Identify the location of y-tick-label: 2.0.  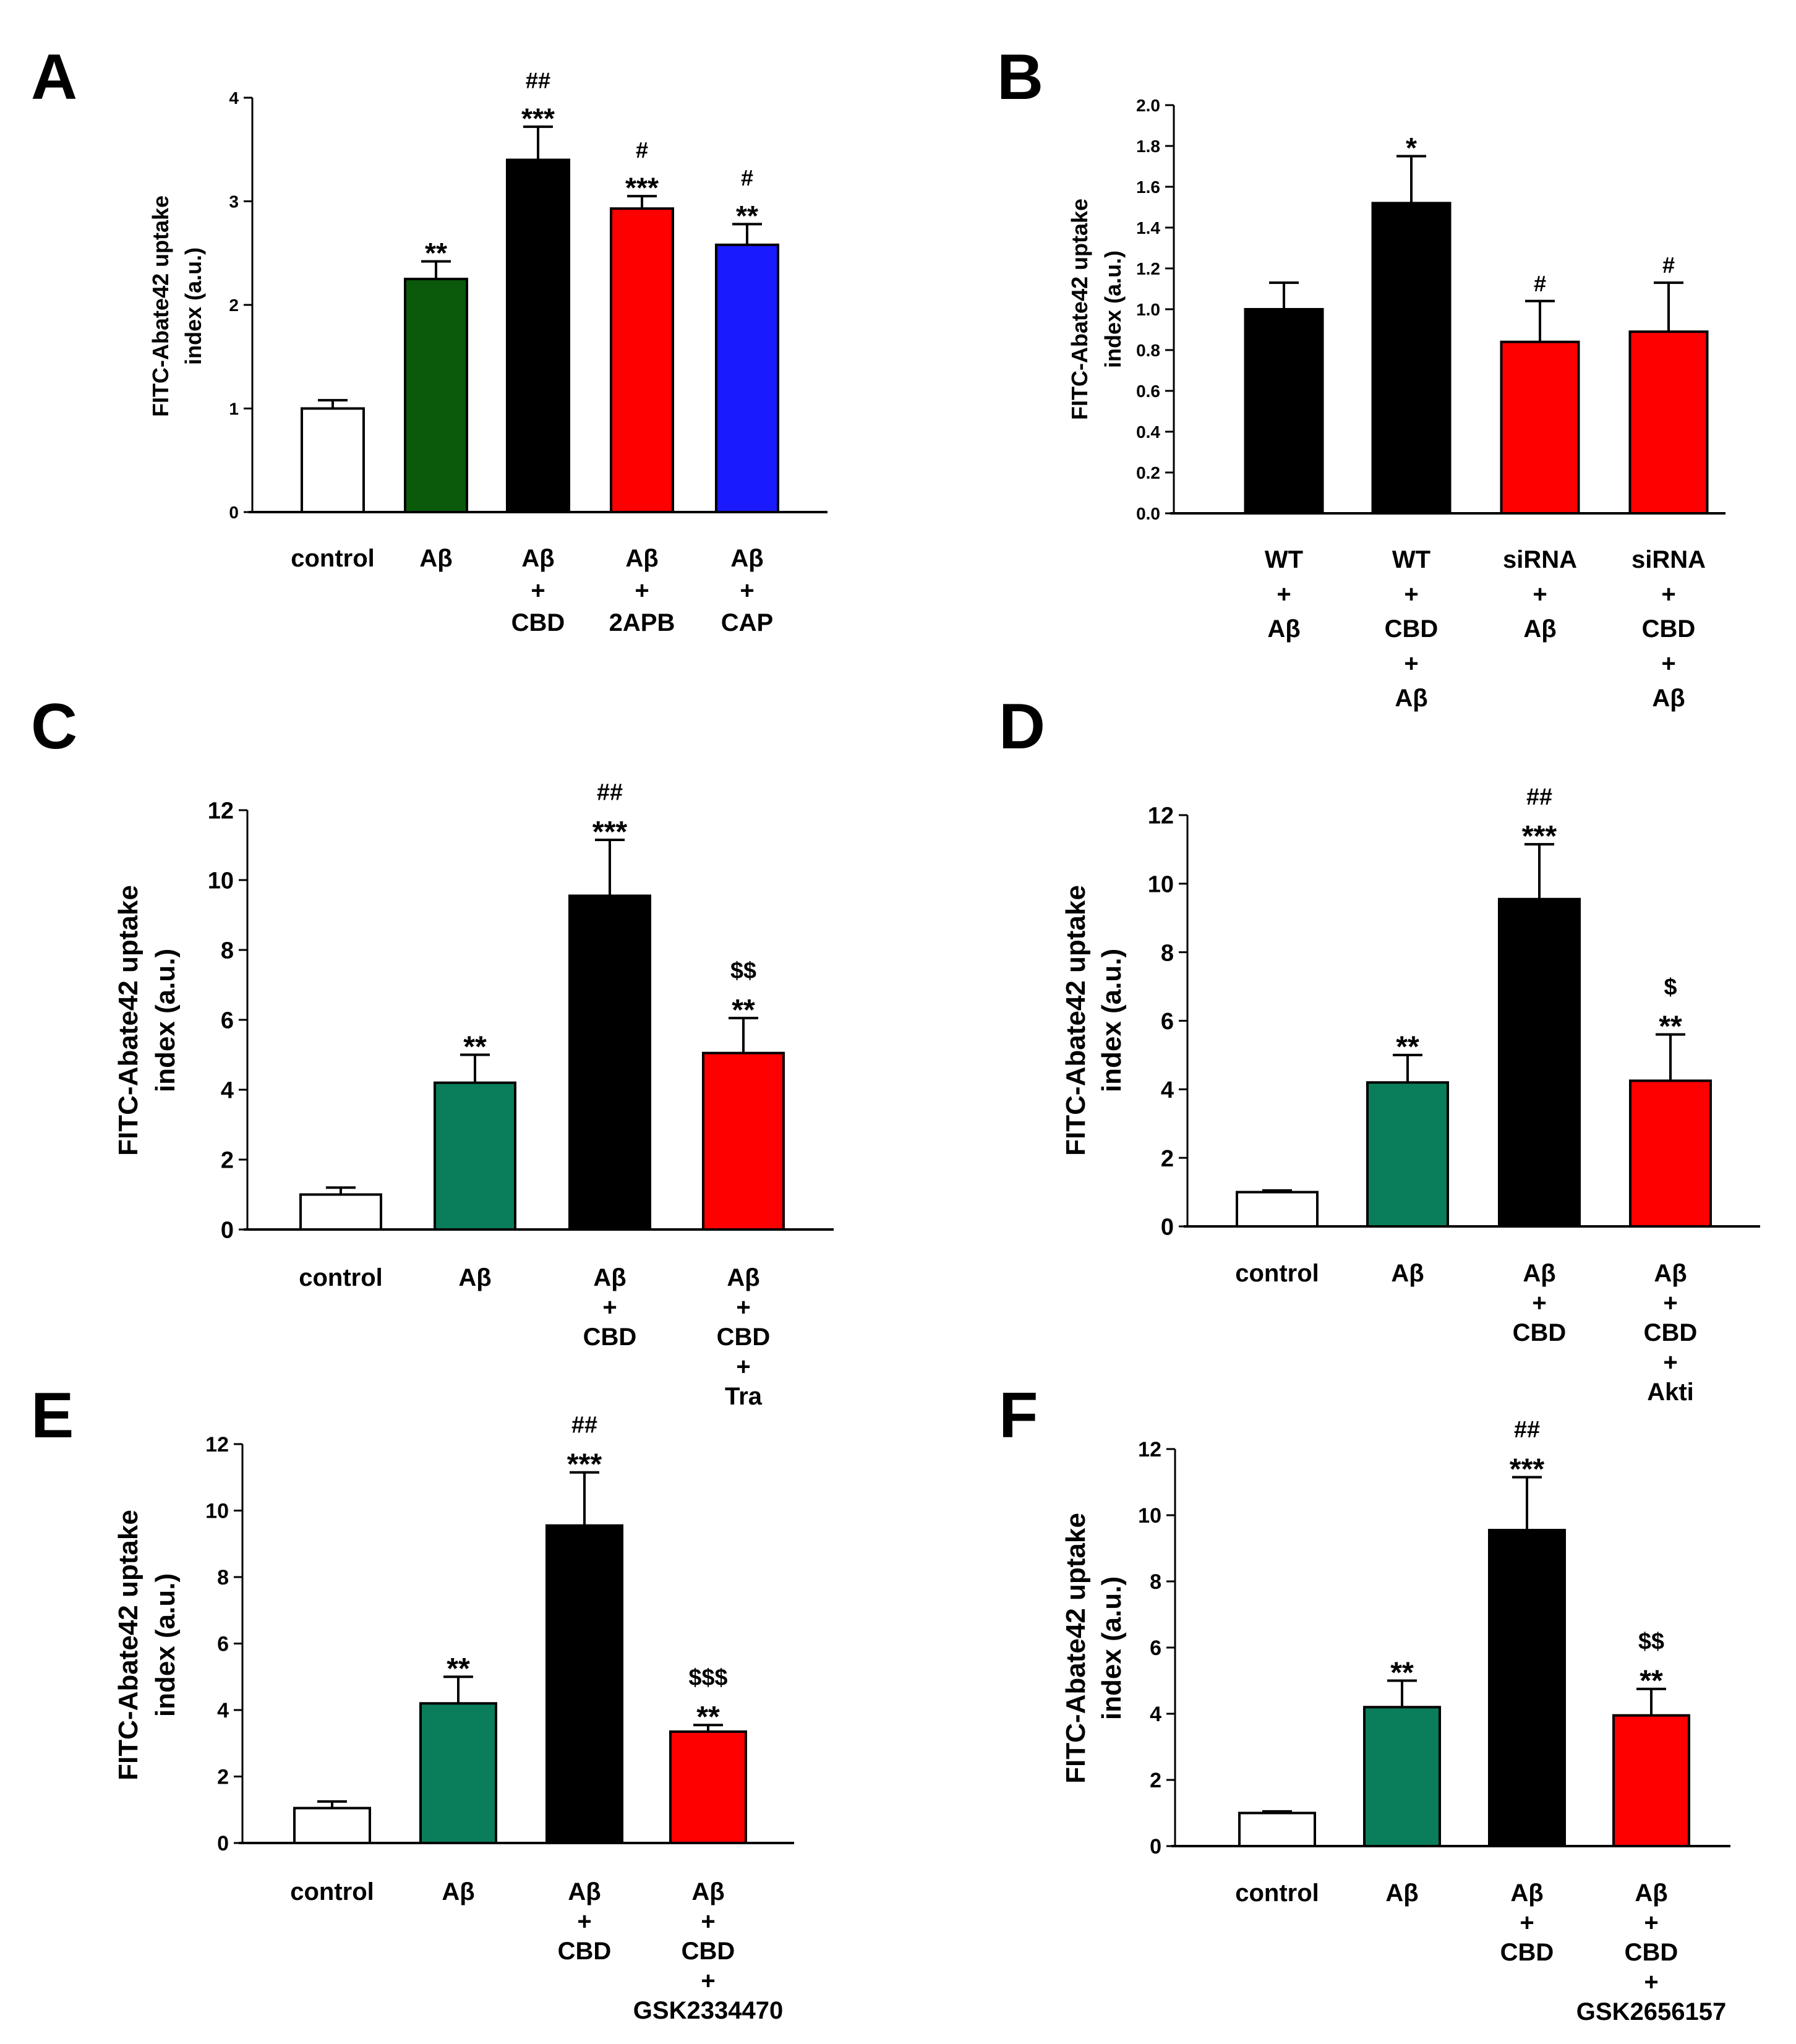
(1148, 106).